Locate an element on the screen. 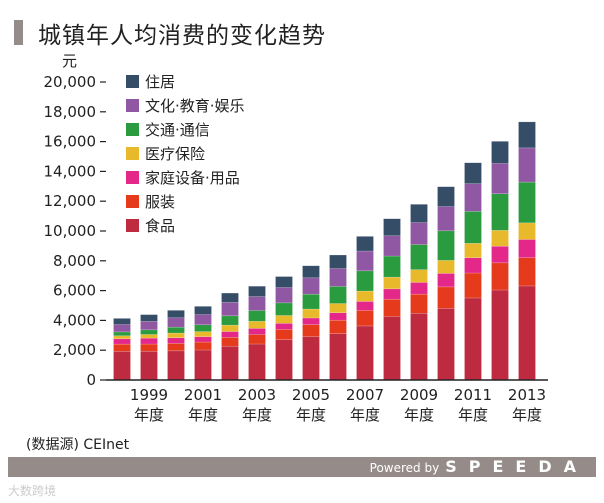 The height and width of the screenshot is (503, 604). y-tick-label: 12,000 is located at coordinates (70, 201).